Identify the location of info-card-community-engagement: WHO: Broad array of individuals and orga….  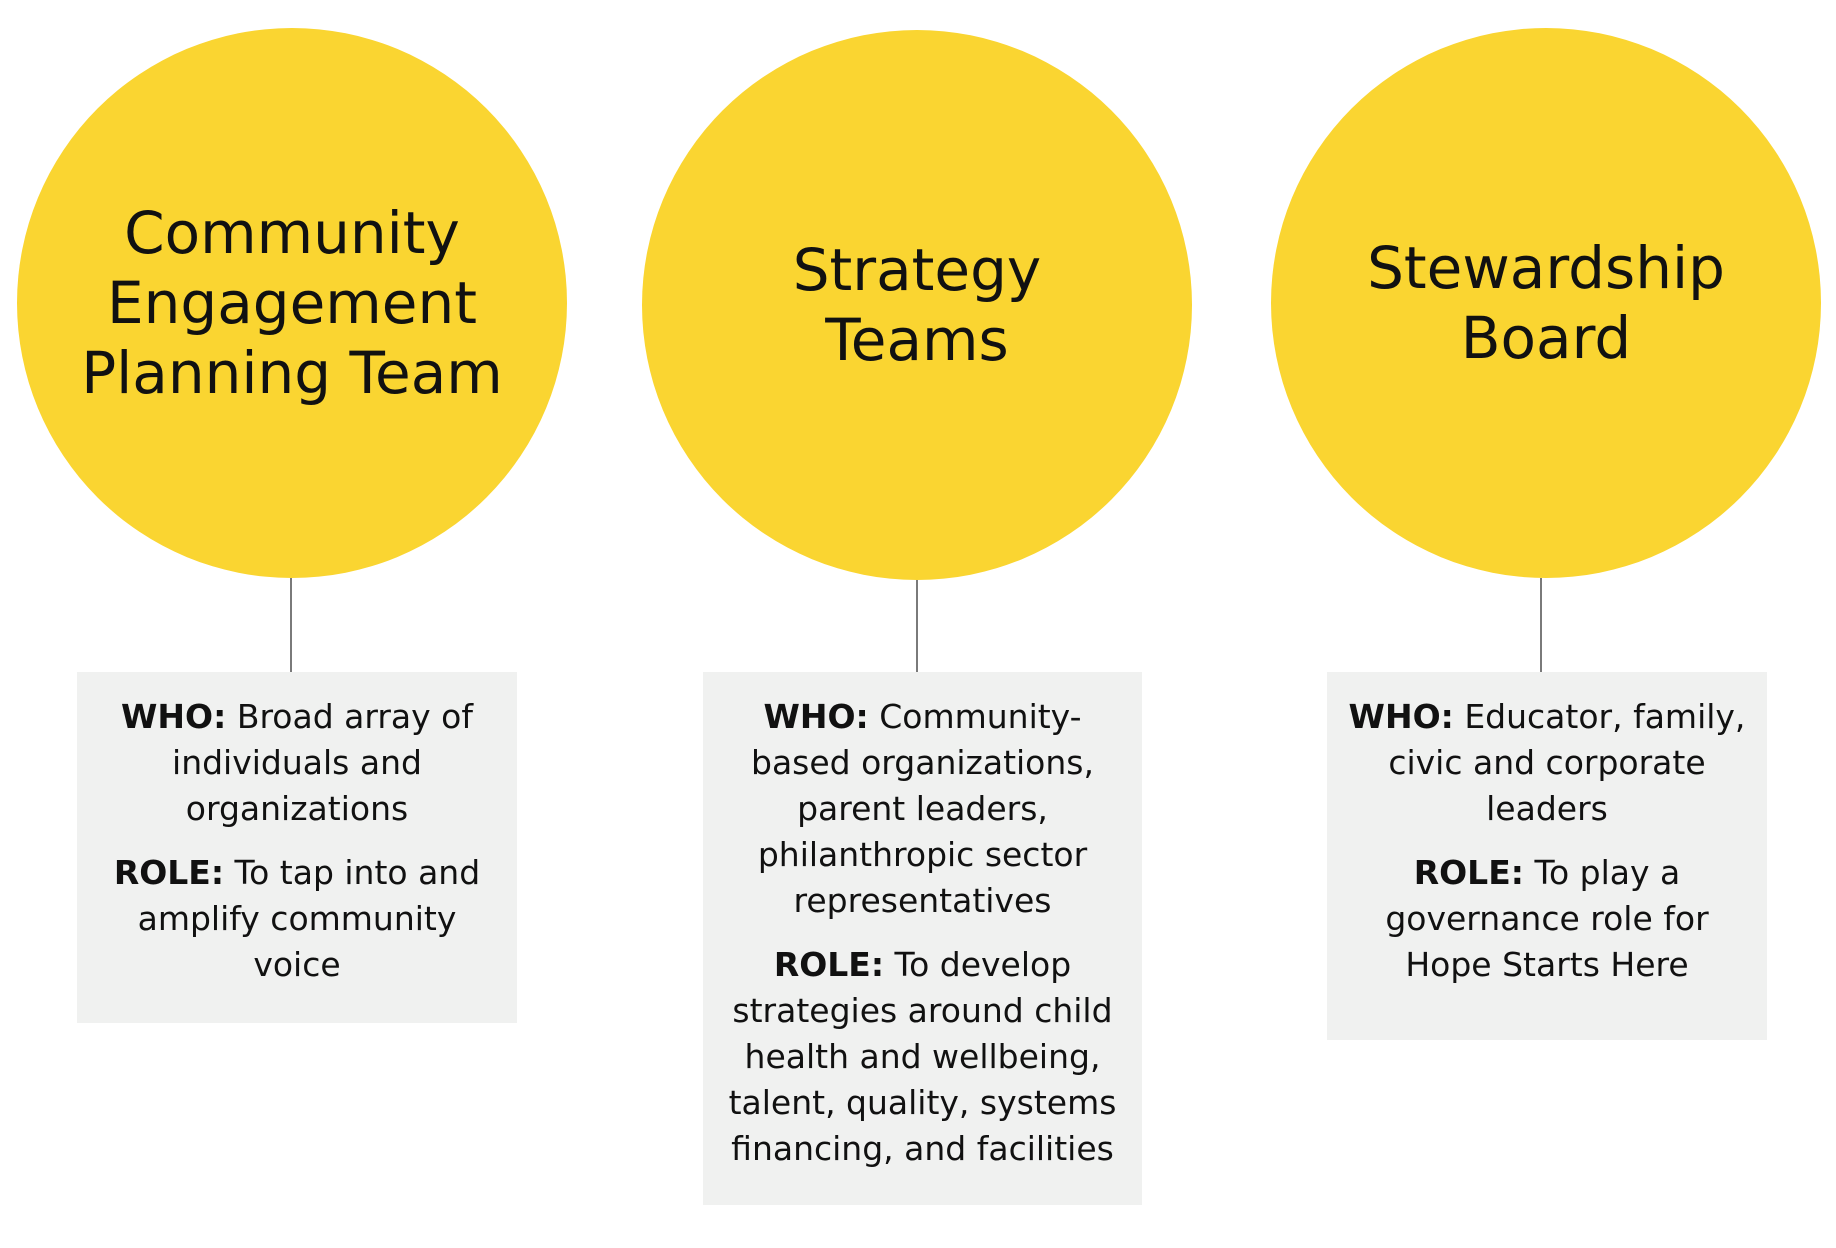
(297, 847).